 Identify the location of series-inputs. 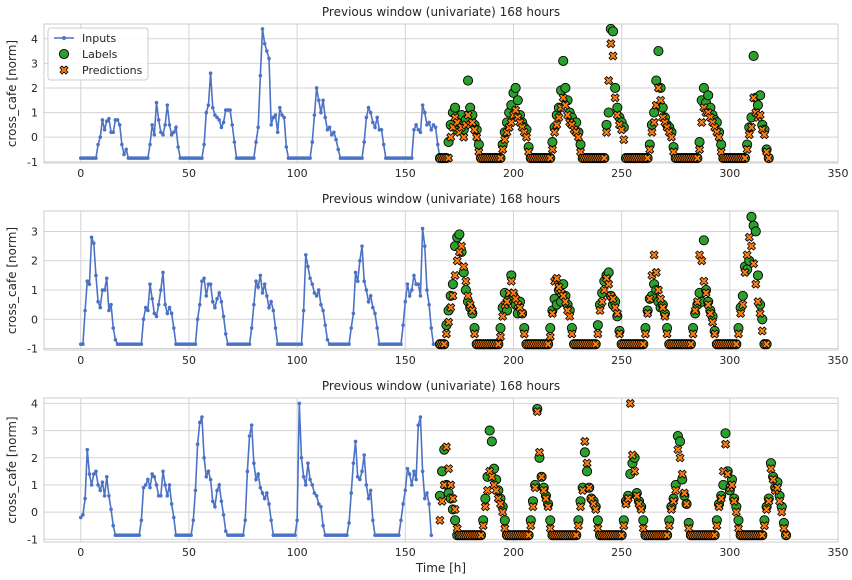
(262, 93).